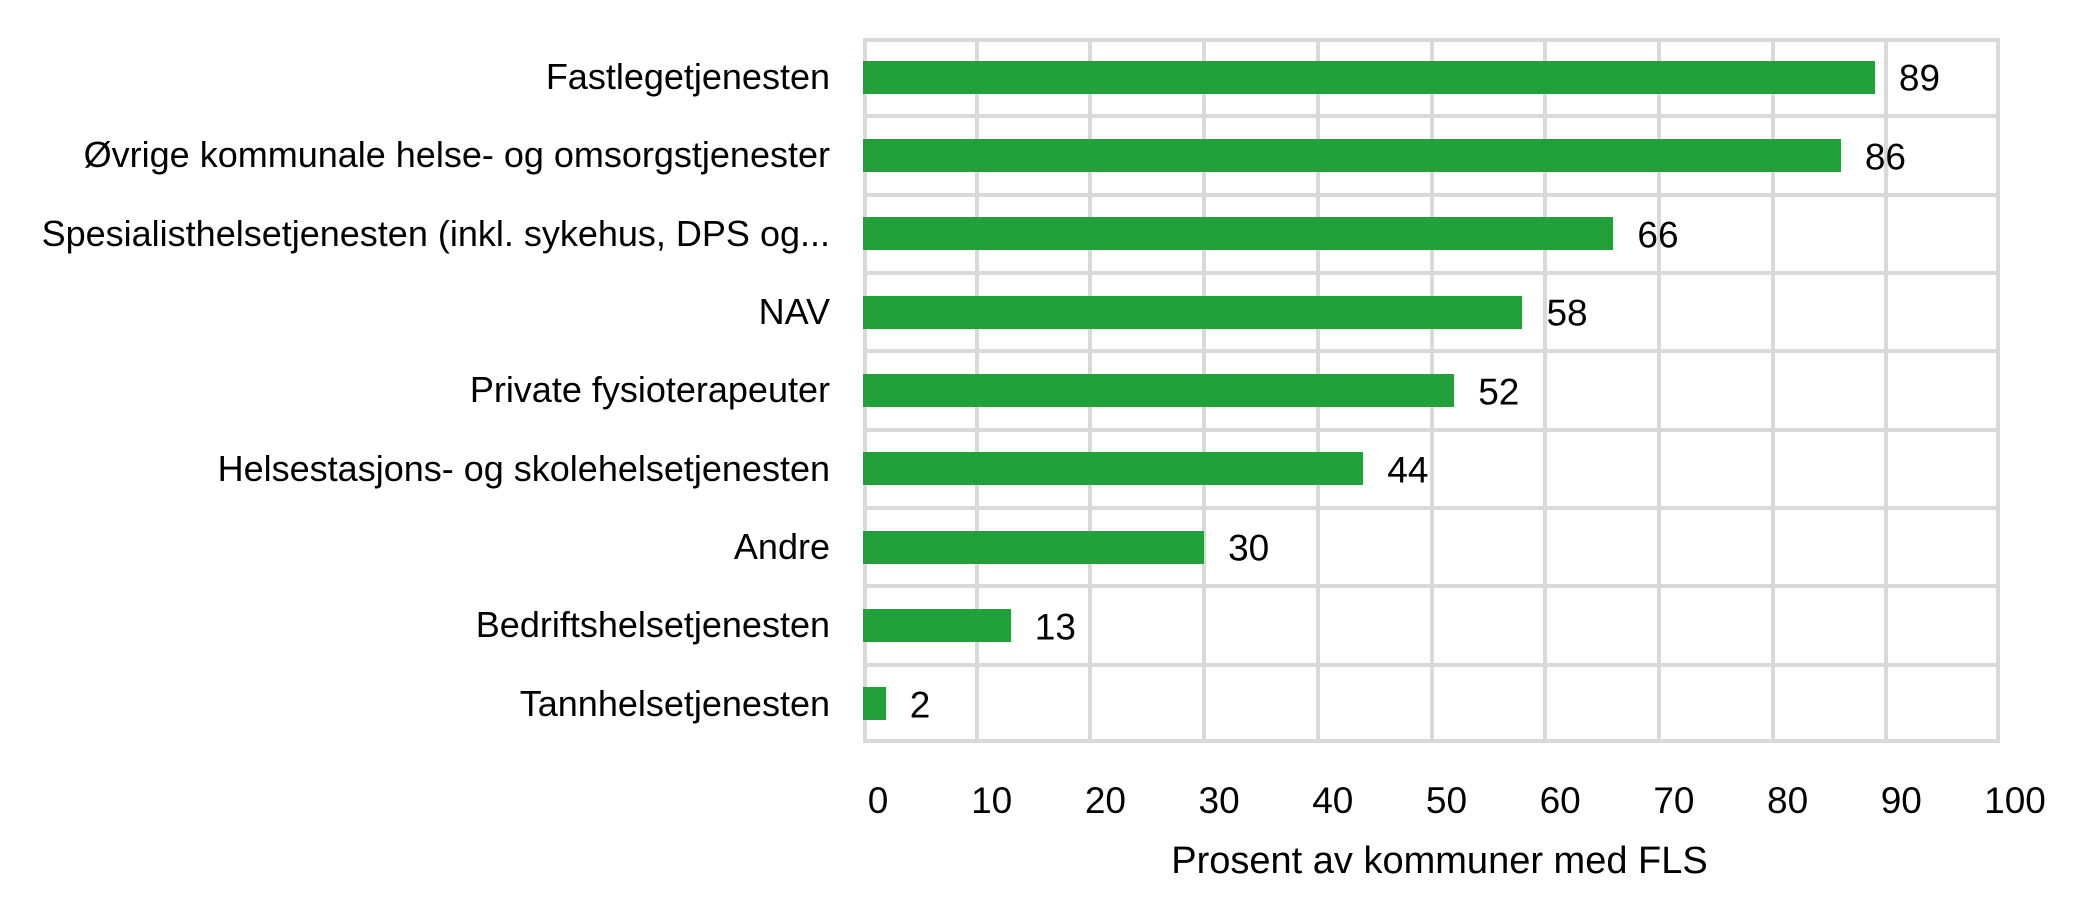 The height and width of the screenshot is (918, 2079). Describe the element at coordinates (1219, 800) in the screenshot. I see `x-tick-label: 30` at that location.